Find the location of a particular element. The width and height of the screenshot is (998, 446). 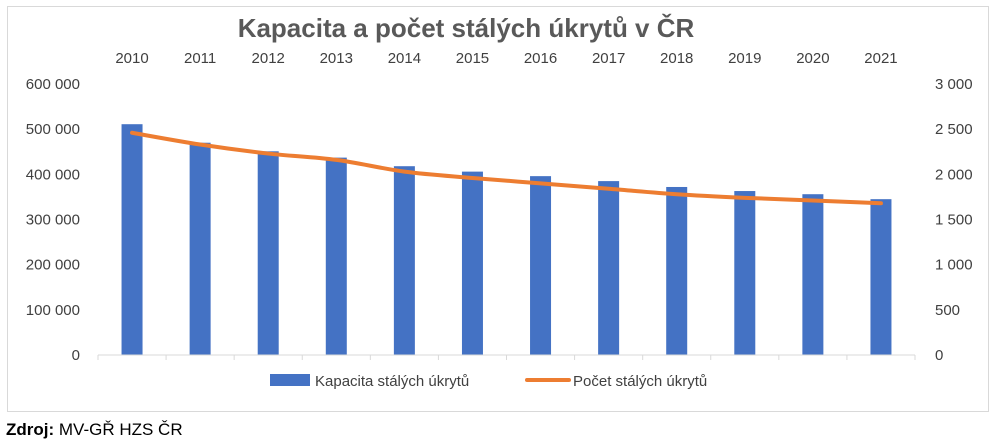

y-right-tick-label: 2 500 is located at coordinates (954, 129).